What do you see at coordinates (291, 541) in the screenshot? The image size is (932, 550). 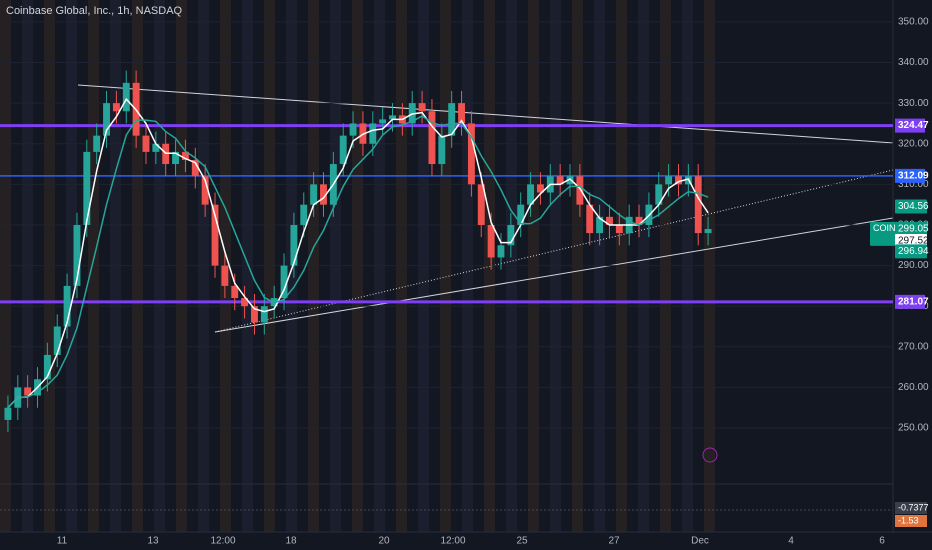 I see `x-tick-label: 18` at bounding box center [291, 541].